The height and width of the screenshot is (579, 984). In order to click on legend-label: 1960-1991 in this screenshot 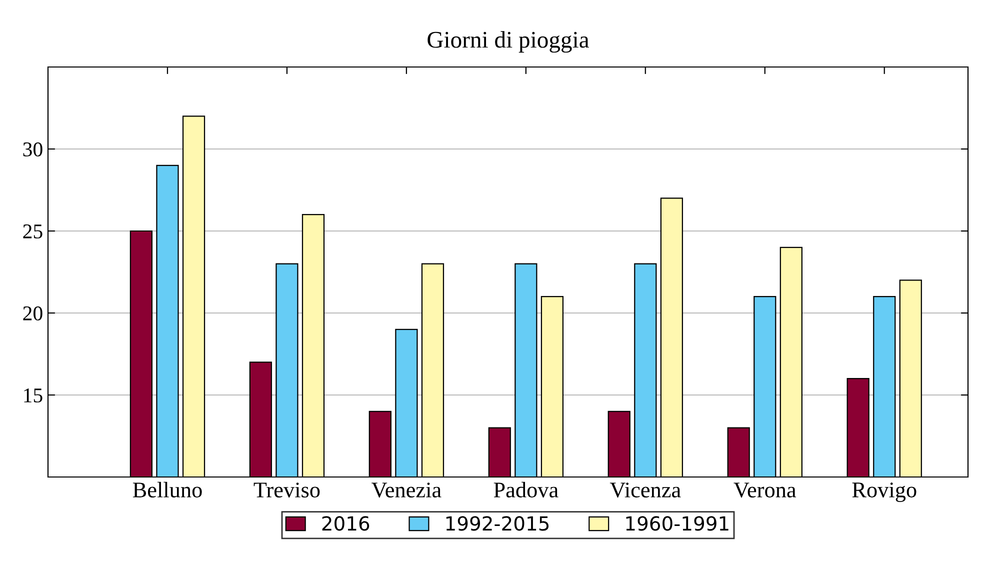, I will do `click(677, 523)`.